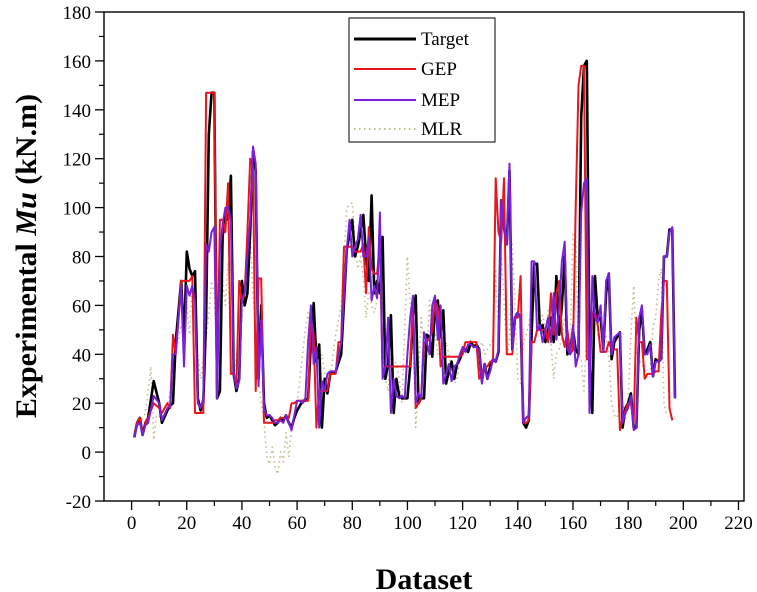 This screenshot has height=592, width=757. I want to click on y-tick-label-160: 160, so click(77, 62).